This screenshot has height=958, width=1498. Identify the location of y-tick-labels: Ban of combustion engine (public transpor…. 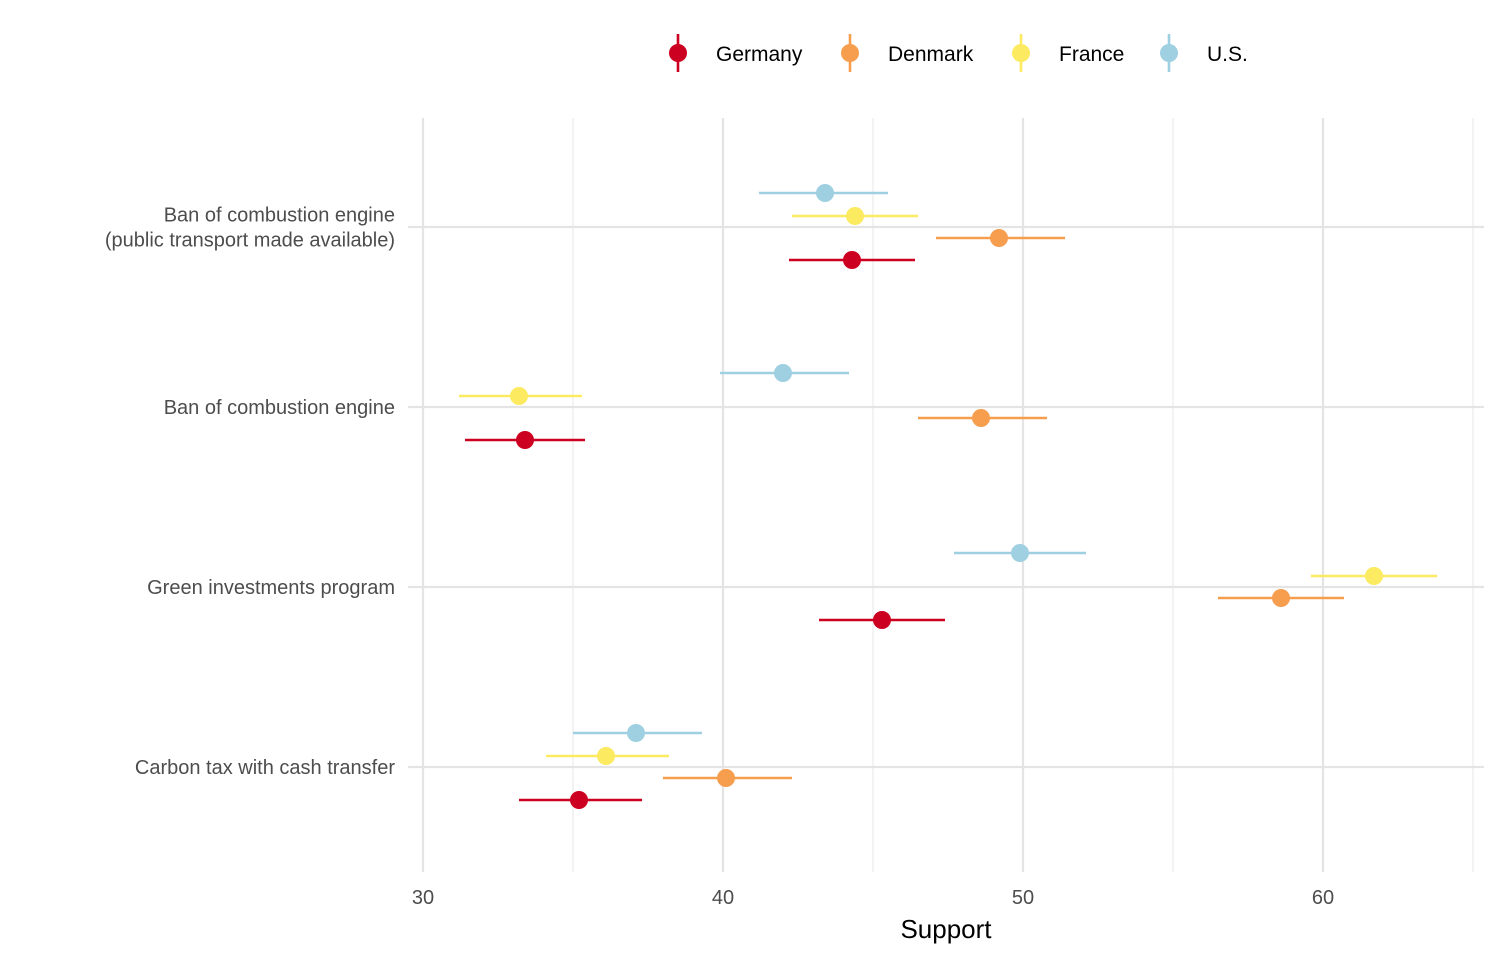
(250, 492).